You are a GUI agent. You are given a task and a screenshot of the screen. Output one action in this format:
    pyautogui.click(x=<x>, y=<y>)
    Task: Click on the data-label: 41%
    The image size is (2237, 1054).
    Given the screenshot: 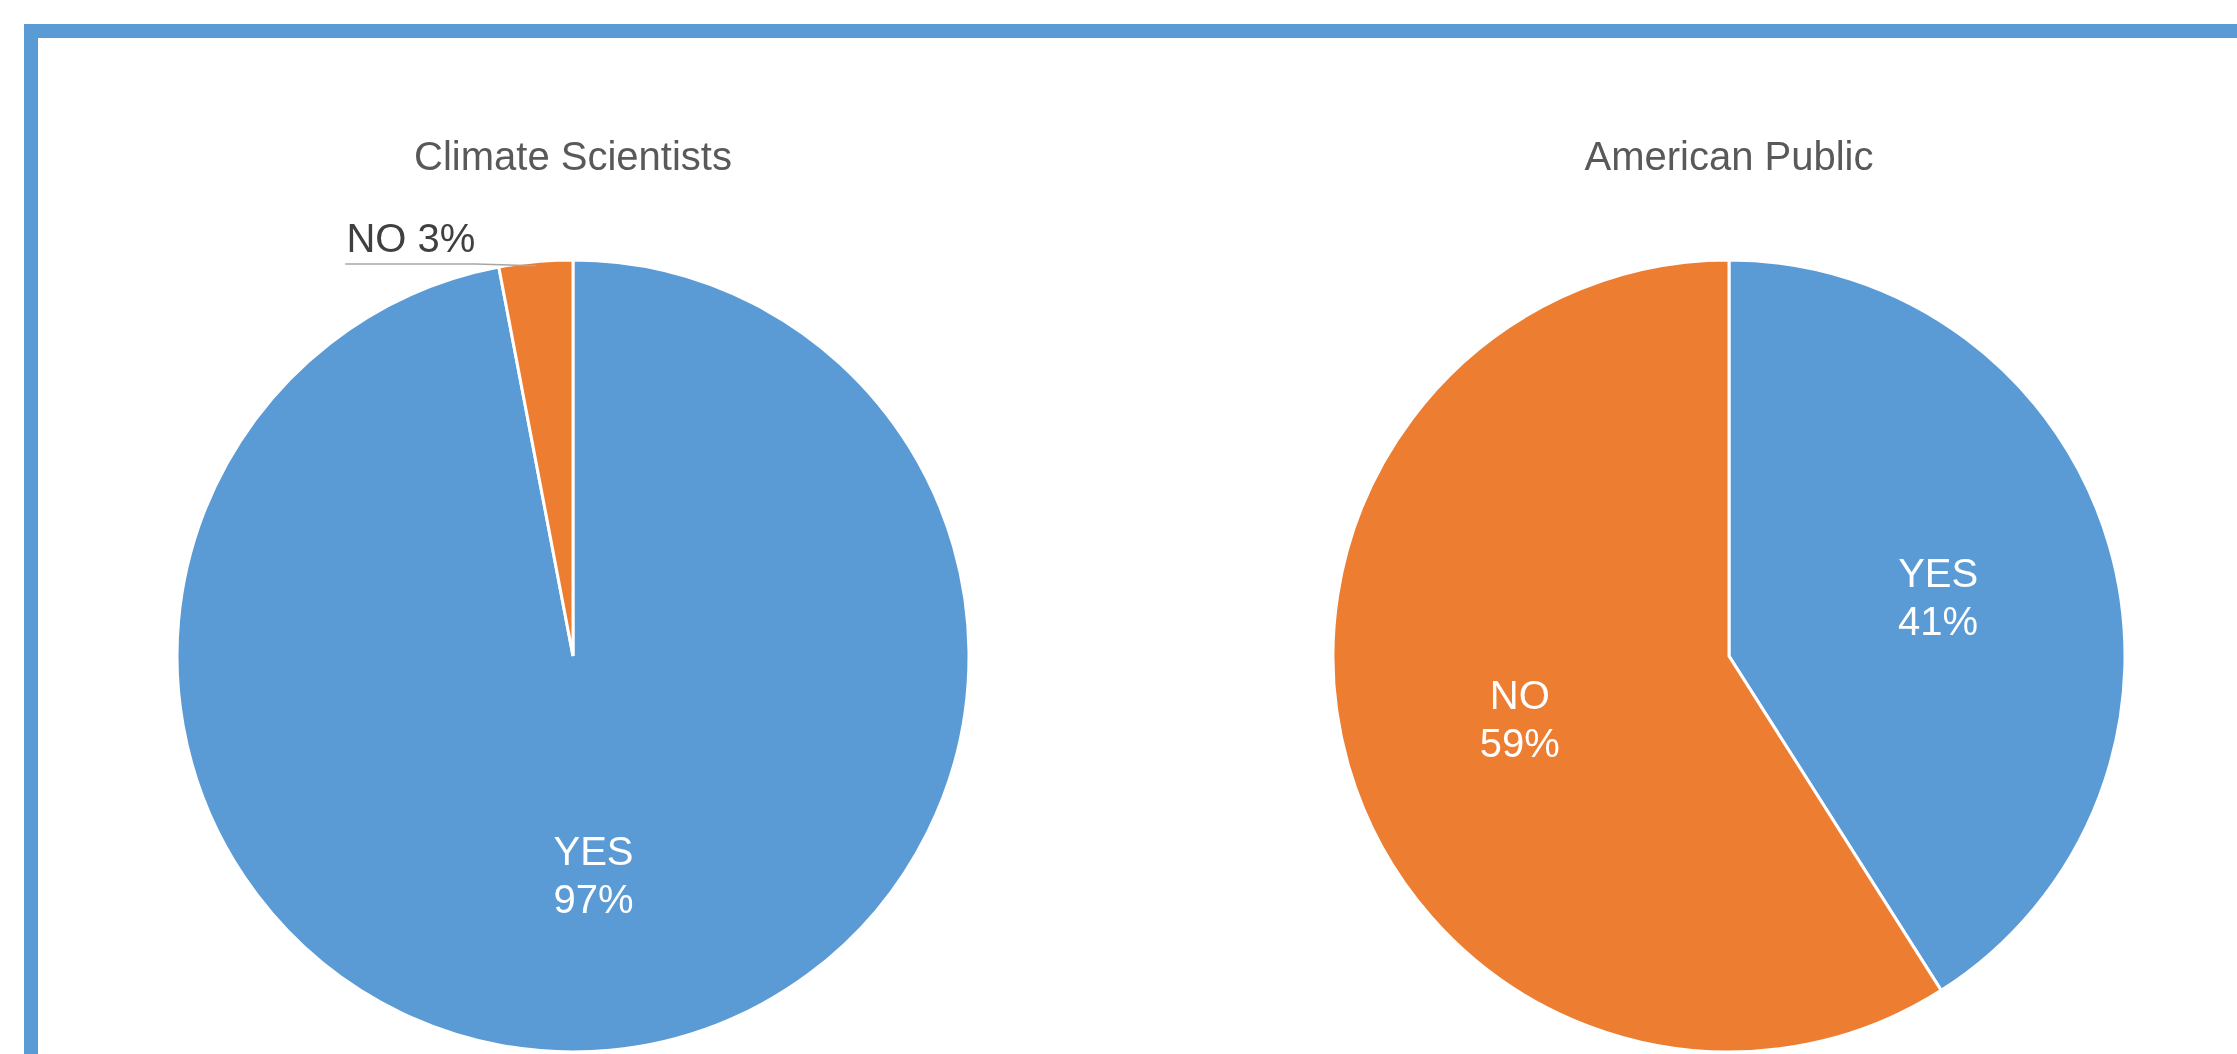 What is the action you would take?
    pyautogui.click(x=1938, y=621)
    